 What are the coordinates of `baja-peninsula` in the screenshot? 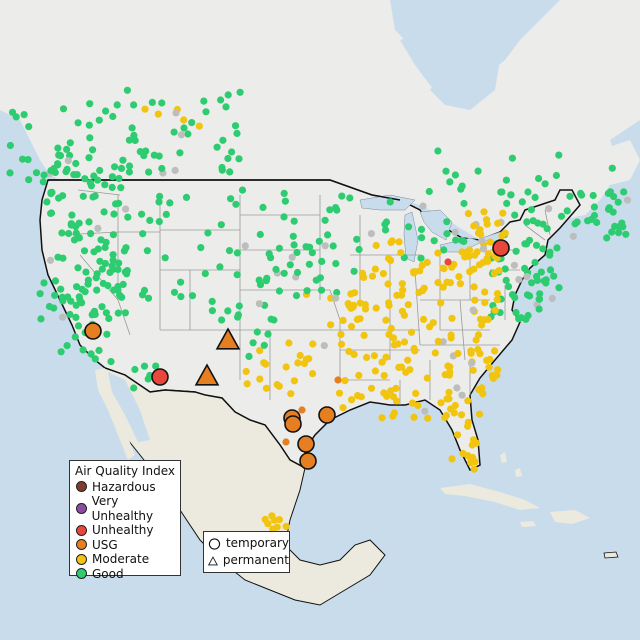 It's located at (115, 414).